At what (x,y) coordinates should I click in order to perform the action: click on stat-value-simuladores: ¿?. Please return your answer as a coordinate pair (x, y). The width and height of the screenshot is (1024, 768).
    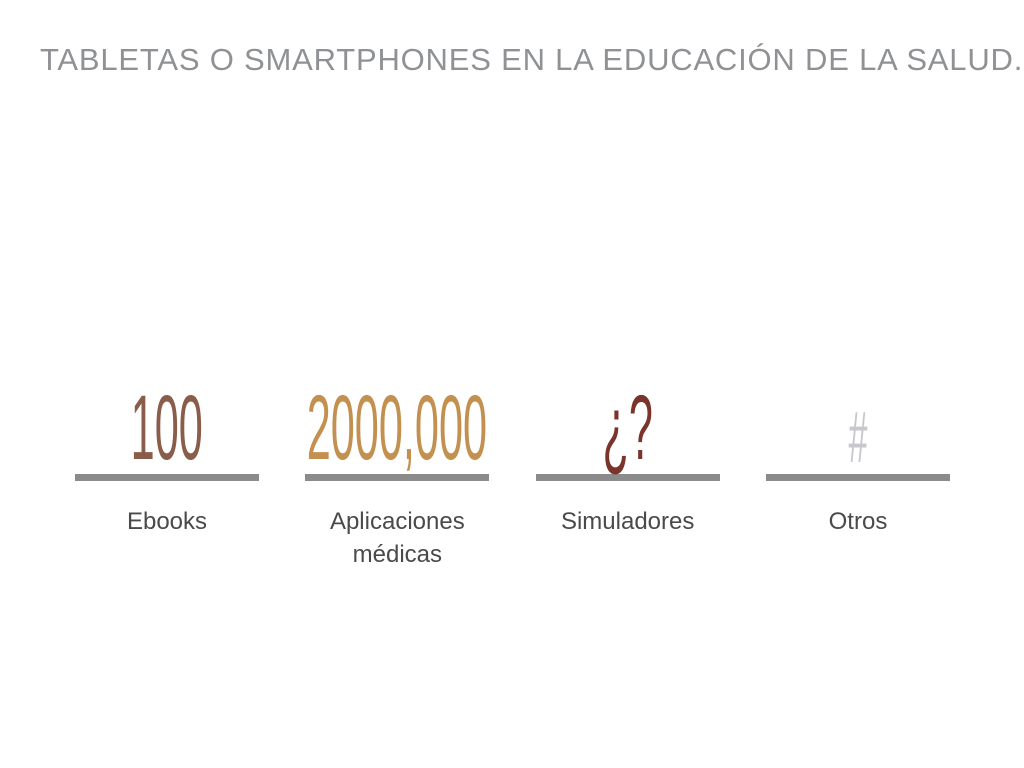
    Looking at the image, I should click on (627, 428).